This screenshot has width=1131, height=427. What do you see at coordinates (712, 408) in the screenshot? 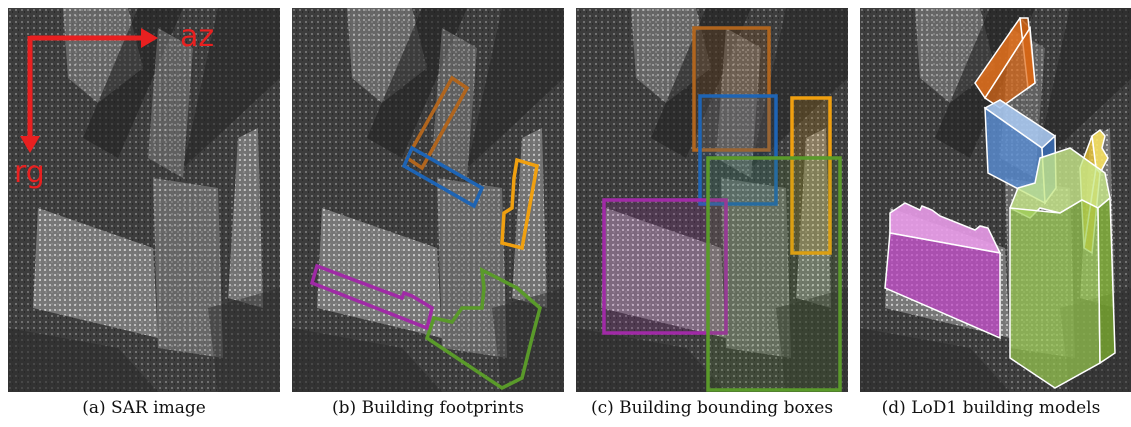
I see `caption-c: (c) Building bounding boxes` at bounding box center [712, 408].